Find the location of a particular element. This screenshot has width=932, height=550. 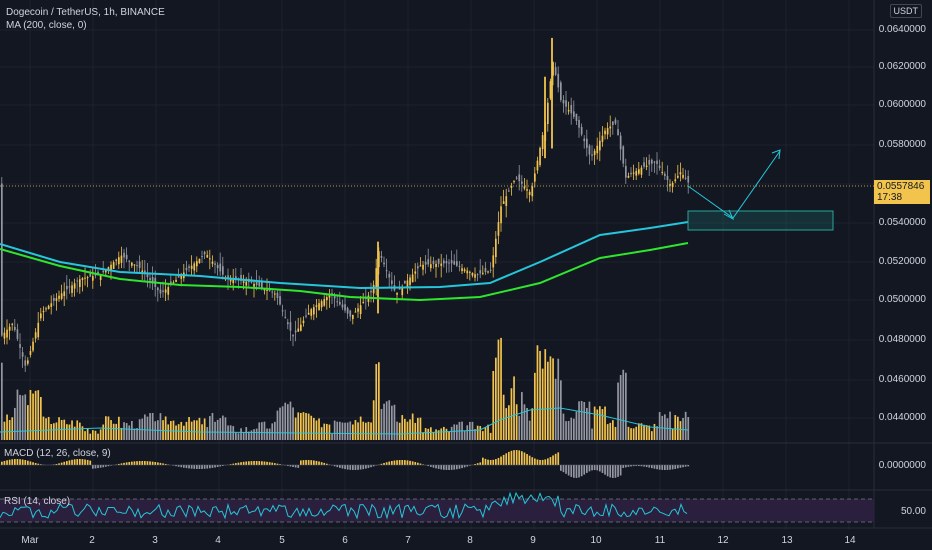

symbol-title: Dogecoin / TetherUS, 1h, BINANCE is located at coordinates (85, 12).